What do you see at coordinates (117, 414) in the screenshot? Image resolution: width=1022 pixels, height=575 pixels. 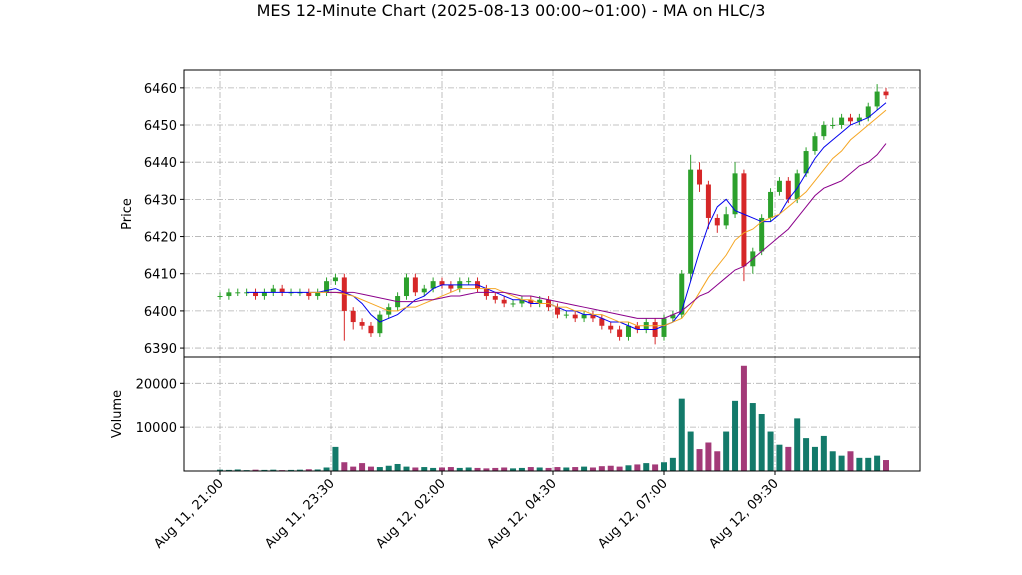 I see `y-axis-label: Volume` at bounding box center [117, 414].